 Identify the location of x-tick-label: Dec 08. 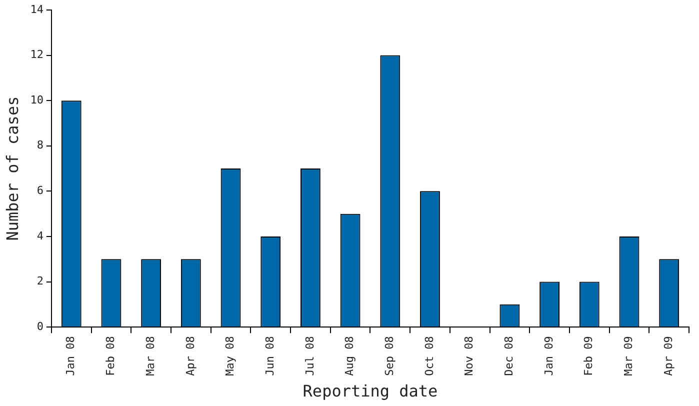
(509, 356).